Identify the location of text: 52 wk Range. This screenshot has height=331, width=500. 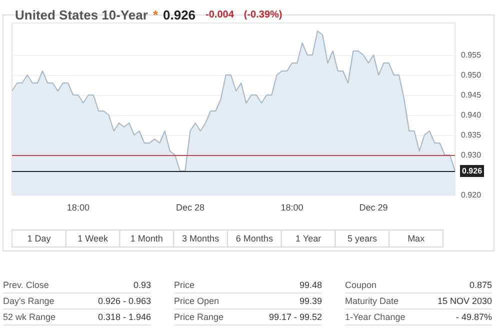
(29, 317).